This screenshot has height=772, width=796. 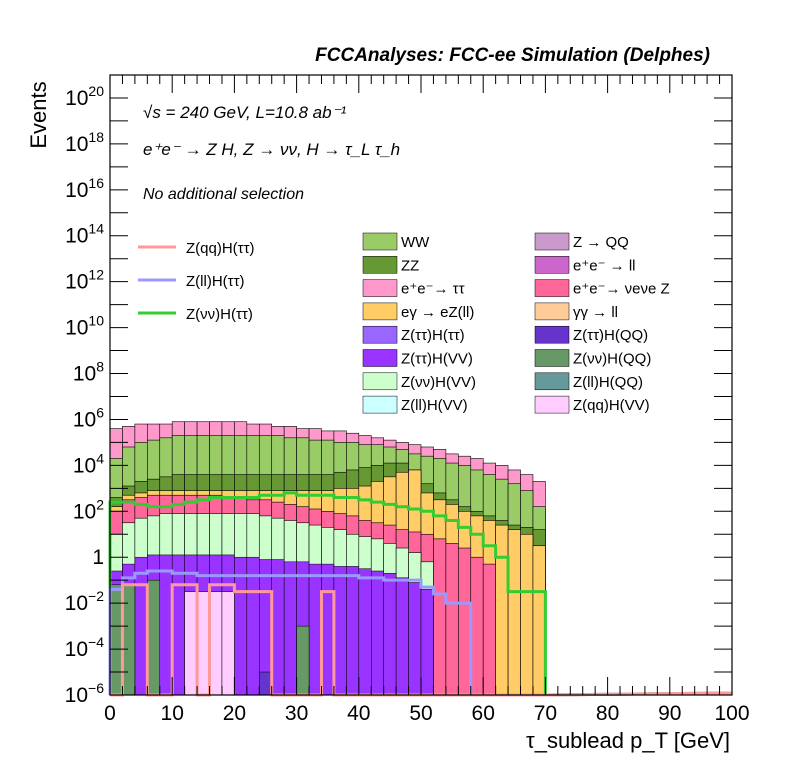 What do you see at coordinates (84, 280) in the screenshot?
I see `y-tick-label: 10¹²` at bounding box center [84, 280].